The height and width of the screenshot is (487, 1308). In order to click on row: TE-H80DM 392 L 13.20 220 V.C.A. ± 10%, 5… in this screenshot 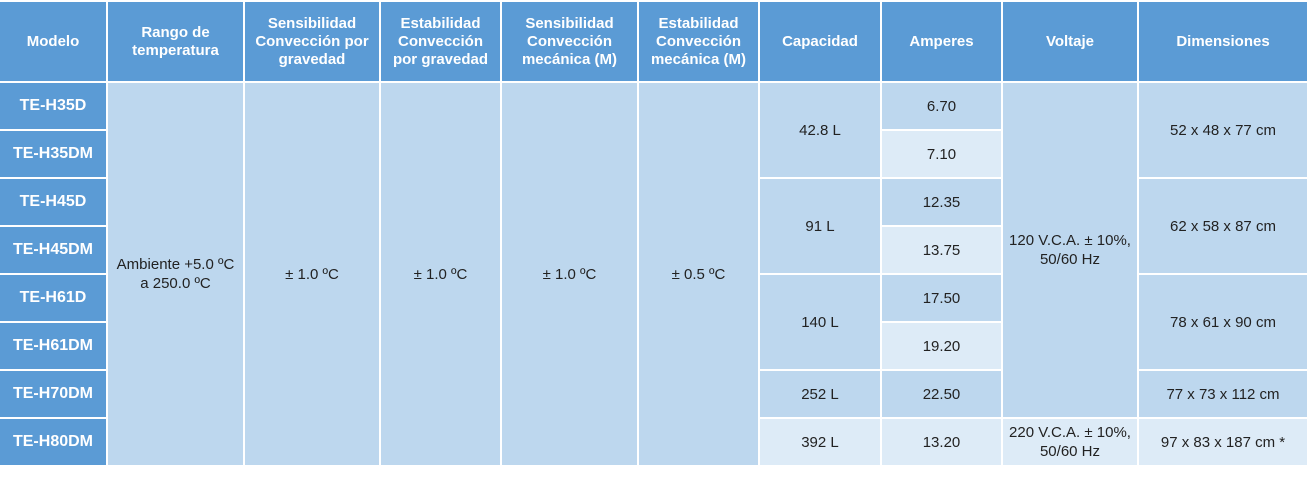, I will do `click(654, 442)`.